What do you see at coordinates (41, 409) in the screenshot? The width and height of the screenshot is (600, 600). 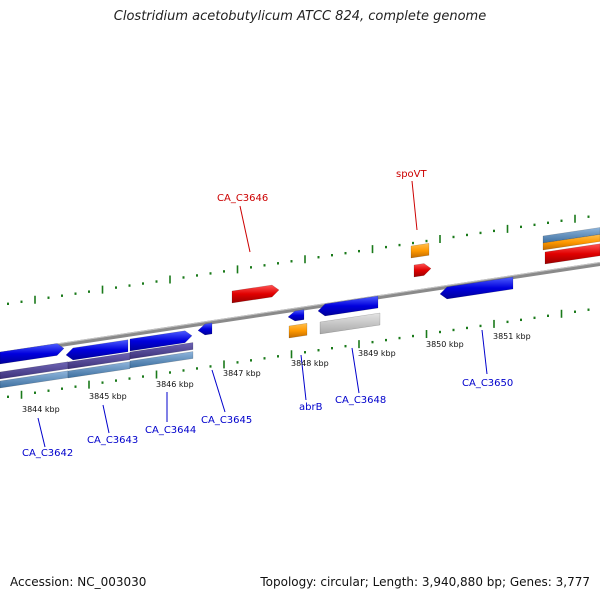 I see `scale-label: 3844 kbp` at bounding box center [41, 409].